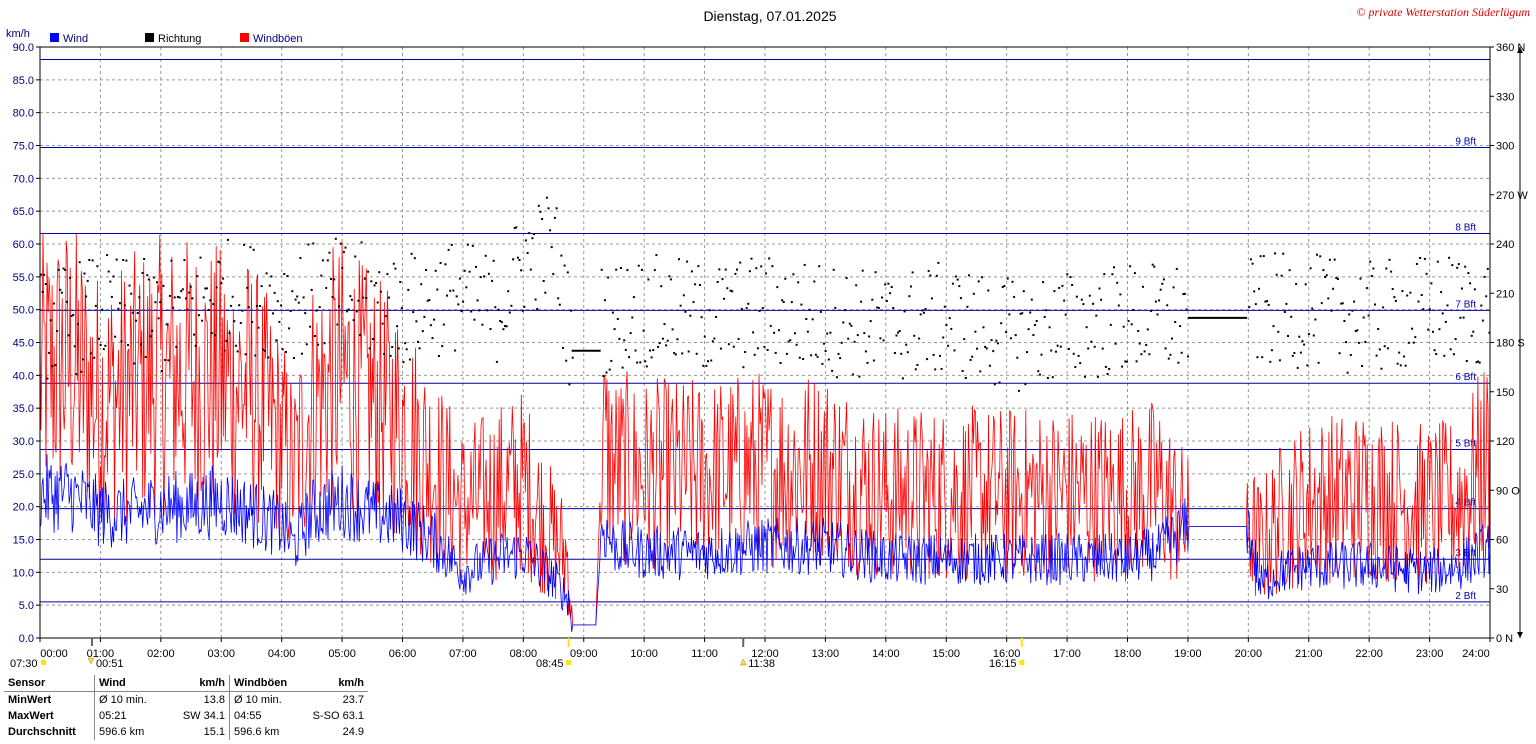 Image resolution: width=1536 pixels, height=744 pixels. Describe the element at coordinates (268, 716) in the screenshot. I see `stats-row-1-cell-3: 04:55` at that location.